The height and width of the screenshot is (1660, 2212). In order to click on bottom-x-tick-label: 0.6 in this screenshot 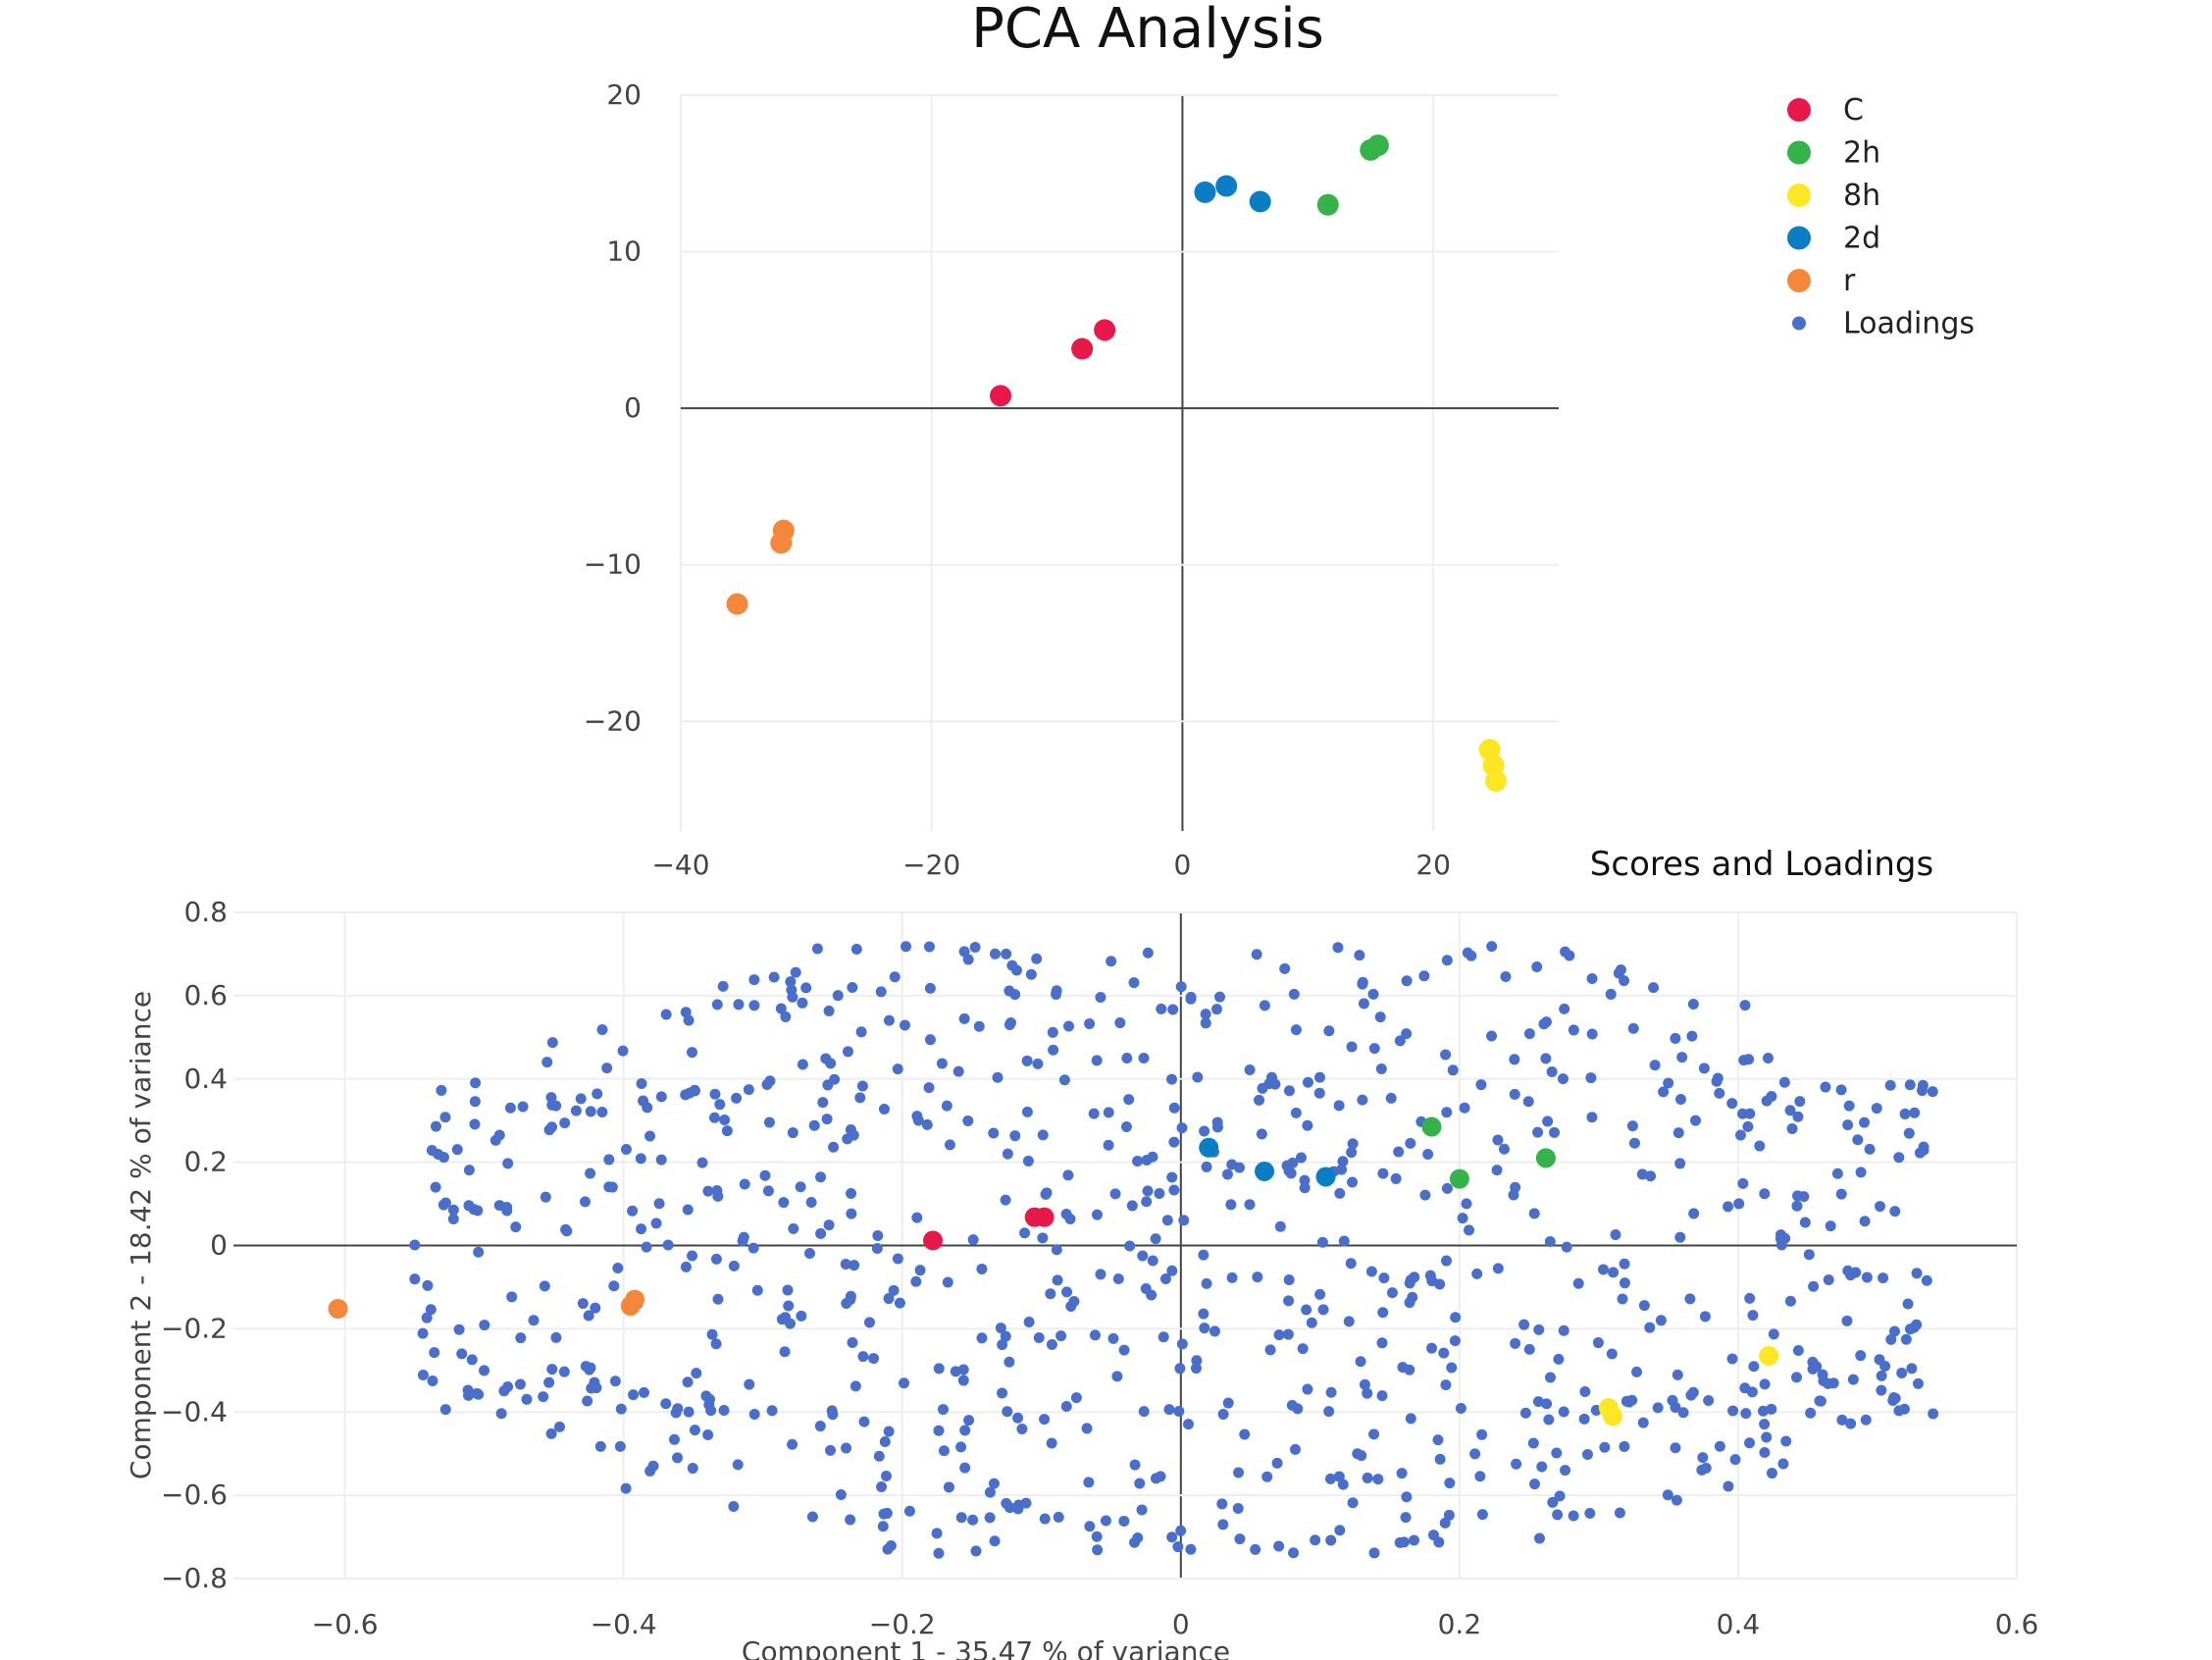, I will do `click(2017, 1624)`.